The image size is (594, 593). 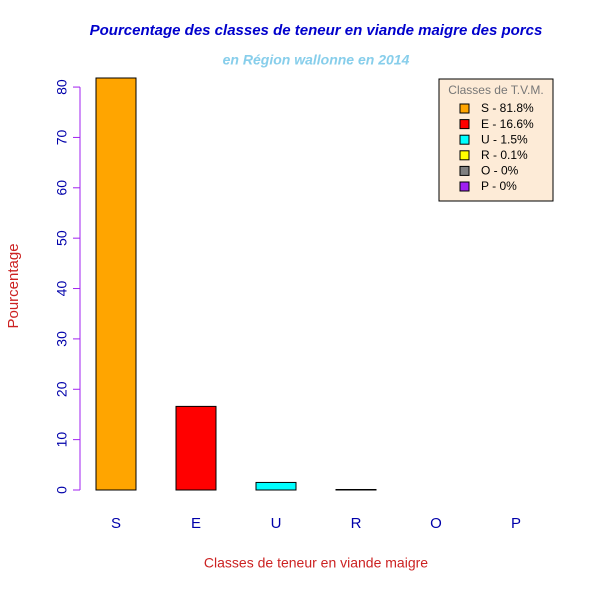 I want to click on chart-subtitle: en Région wallonne en 2014, so click(x=316, y=60).